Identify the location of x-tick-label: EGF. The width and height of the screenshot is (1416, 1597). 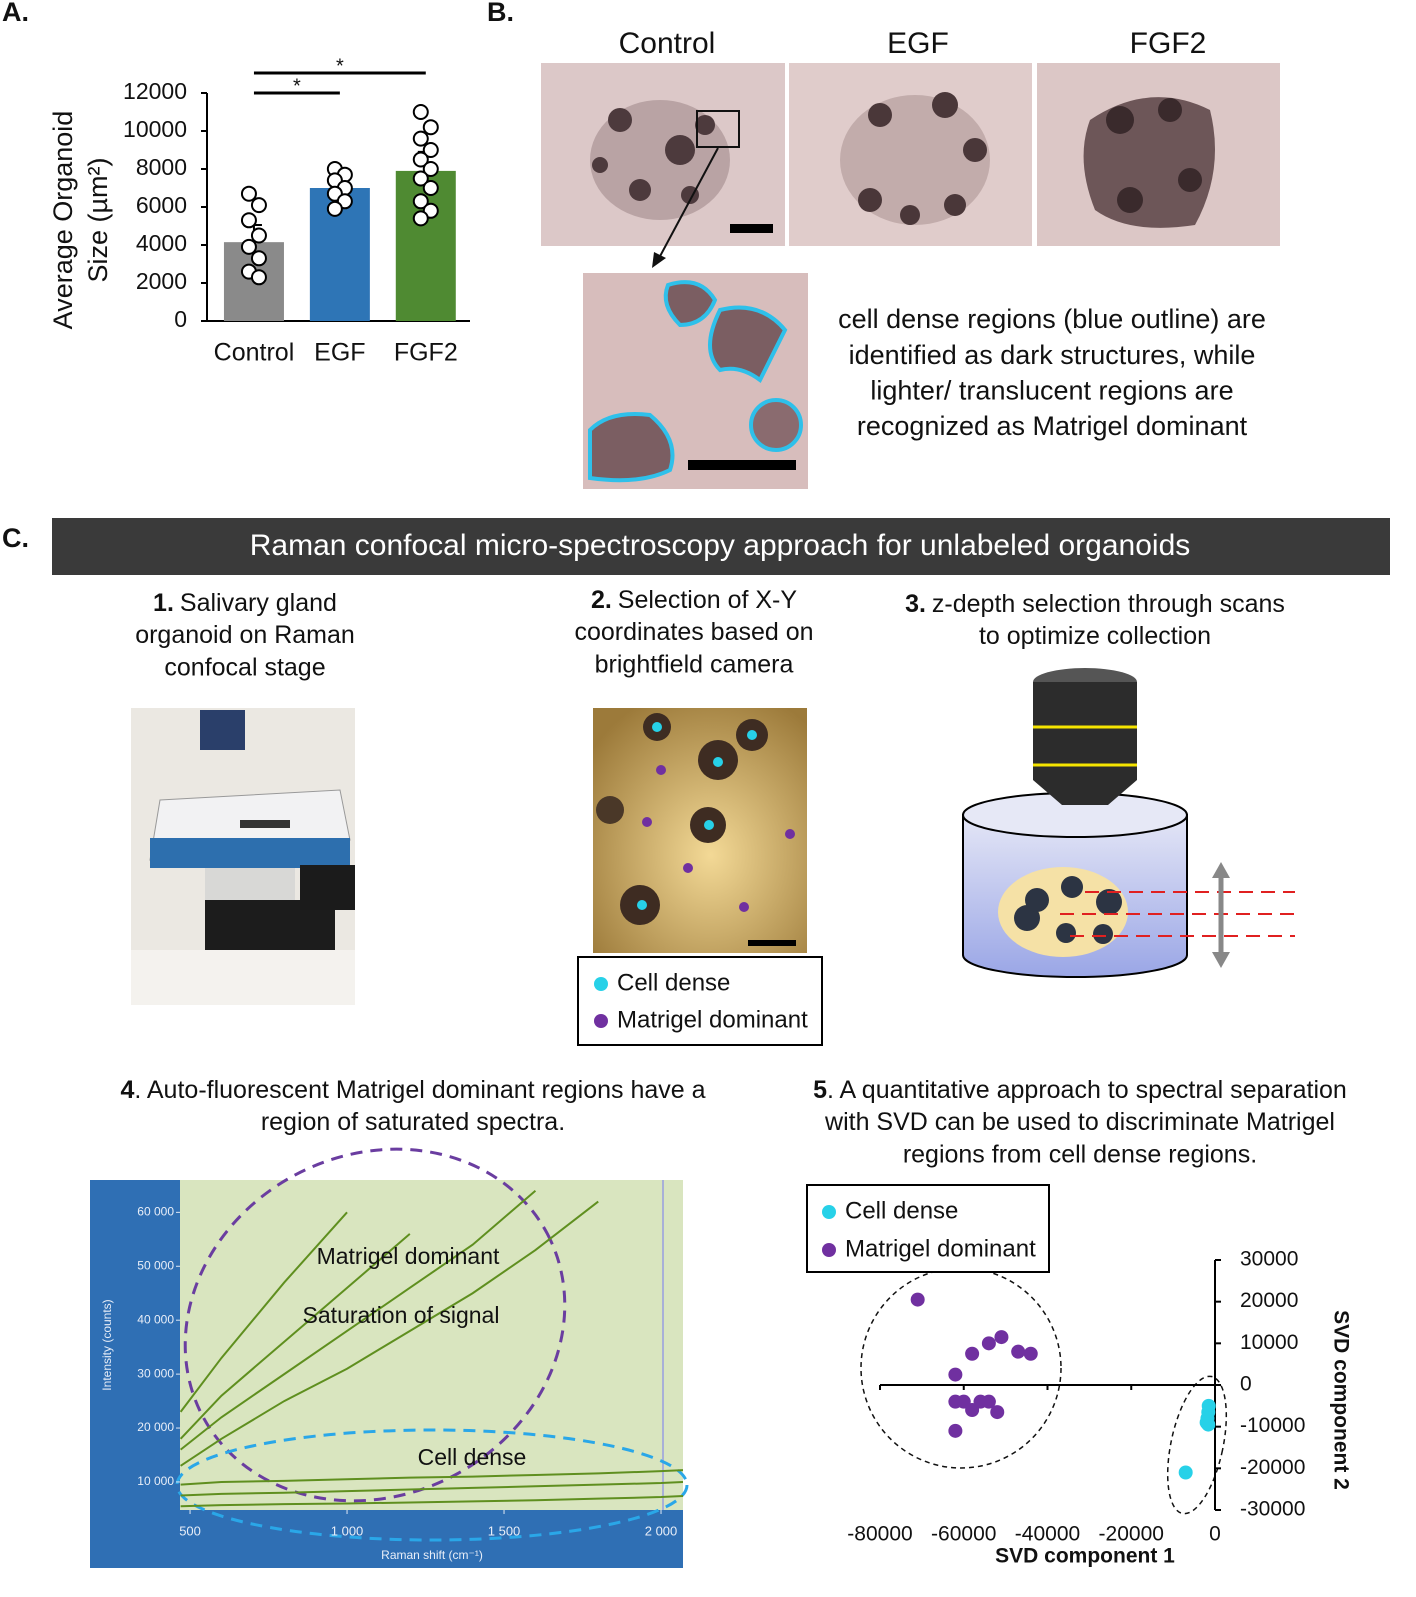
(339, 353).